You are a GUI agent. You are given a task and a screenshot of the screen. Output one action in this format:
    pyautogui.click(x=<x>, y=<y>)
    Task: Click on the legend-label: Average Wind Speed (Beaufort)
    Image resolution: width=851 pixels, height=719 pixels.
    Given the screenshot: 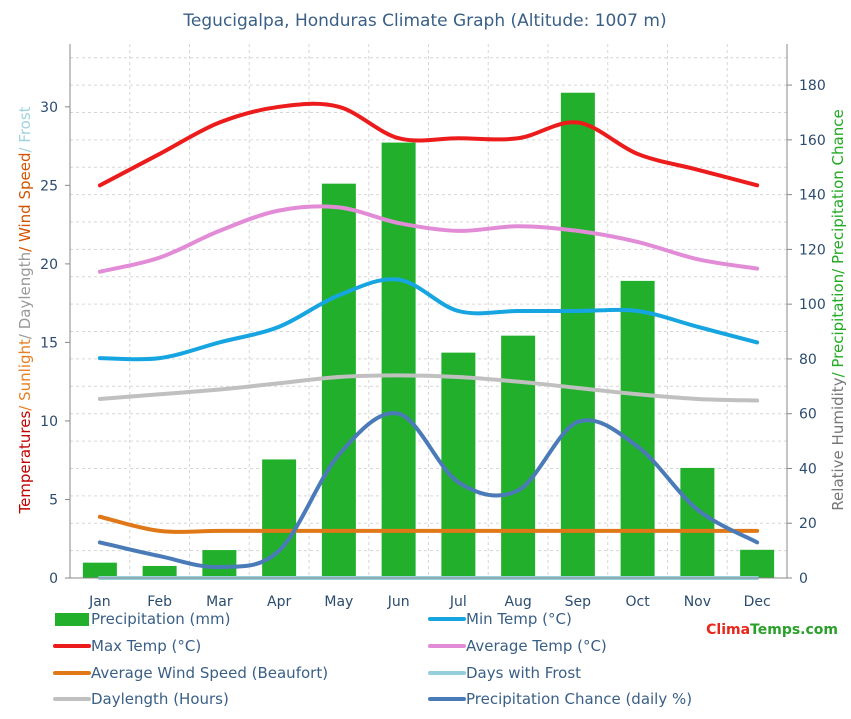 What is the action you would take?
    pyautogui.click(x=209, y=673)
    